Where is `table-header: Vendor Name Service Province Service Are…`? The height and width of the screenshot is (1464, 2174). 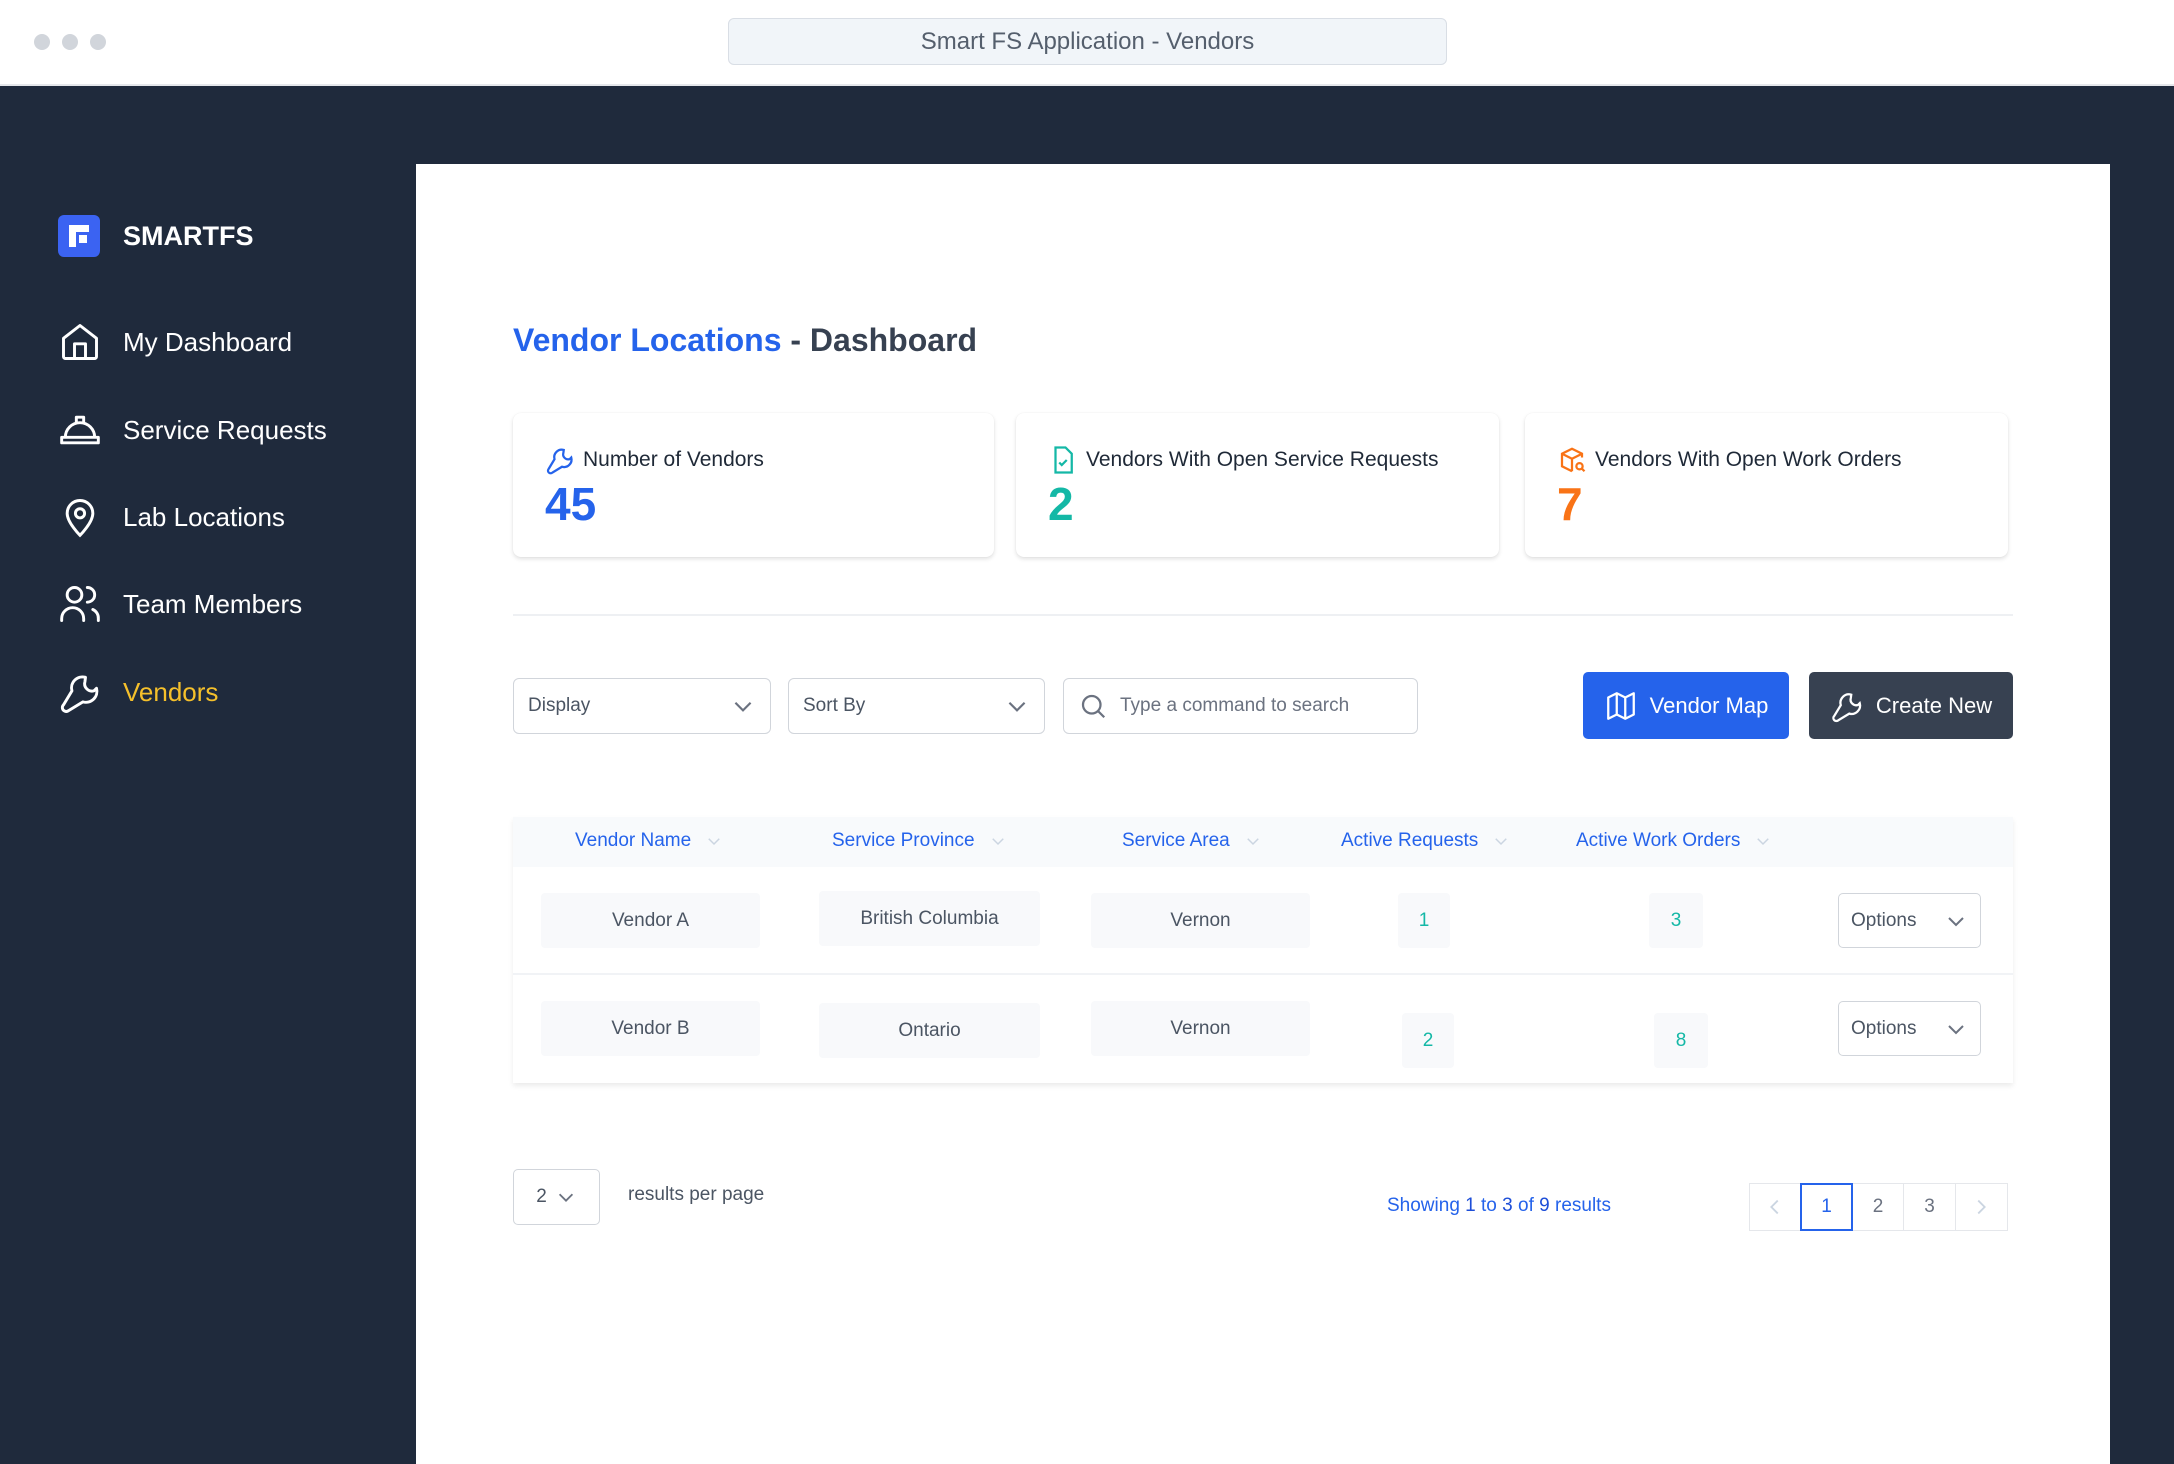
table-header: Vendor Name Service Province Service Are… is located at coordinates (1263, 842).